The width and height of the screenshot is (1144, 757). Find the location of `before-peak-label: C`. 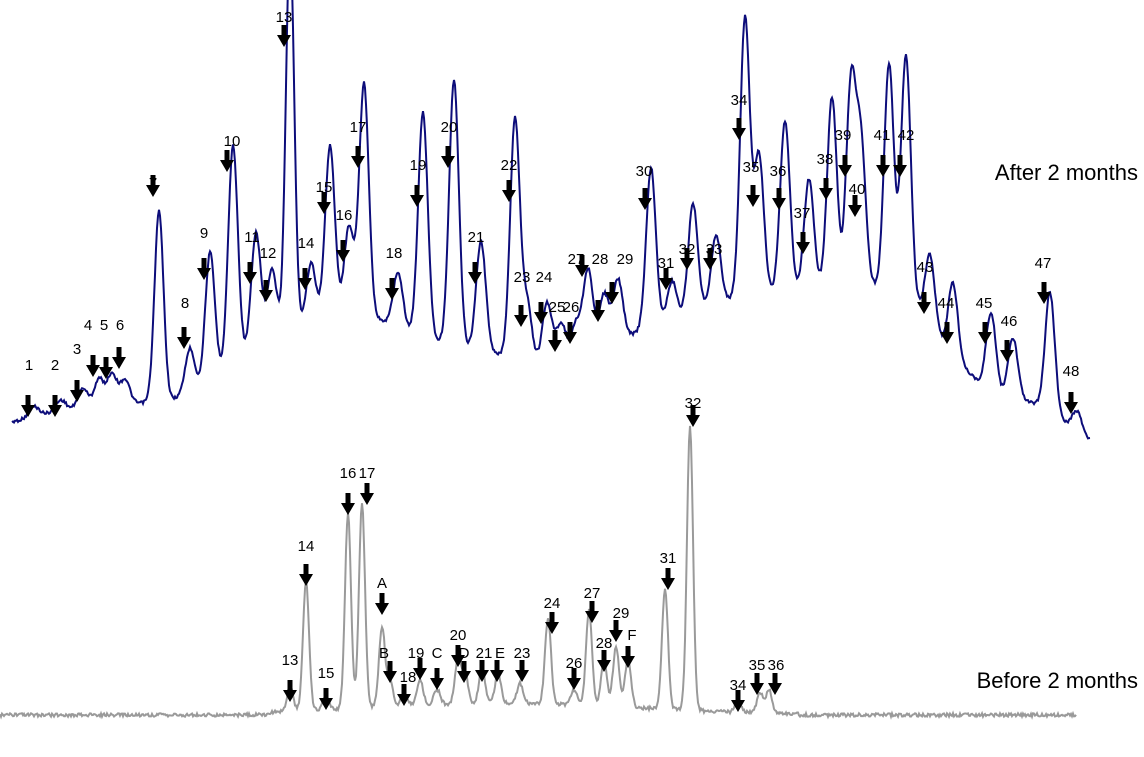

before-peak-label: C is located at coordinates (437, 653).